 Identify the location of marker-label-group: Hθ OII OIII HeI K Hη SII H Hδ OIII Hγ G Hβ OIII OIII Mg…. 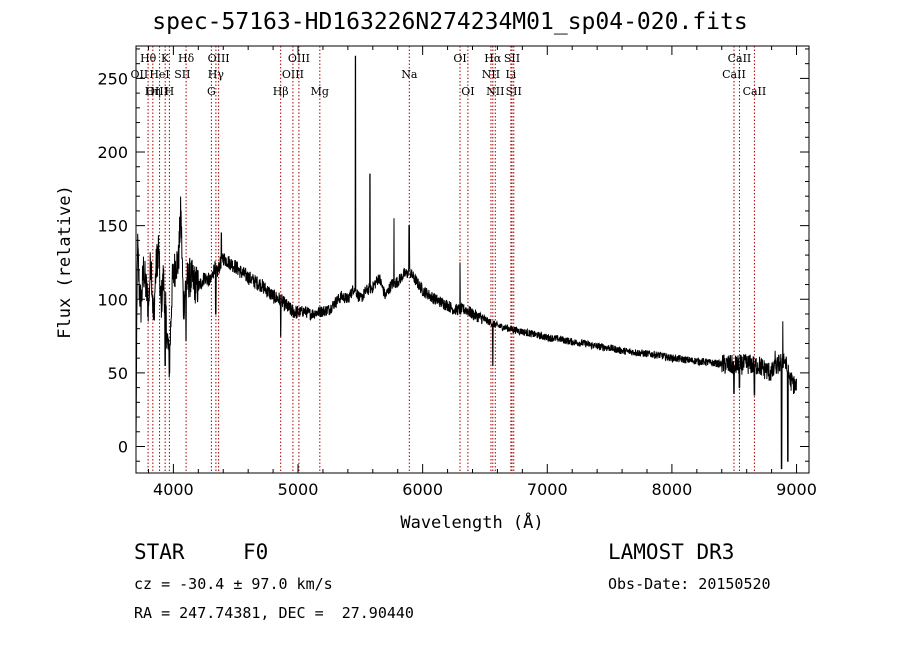
(449, 75).